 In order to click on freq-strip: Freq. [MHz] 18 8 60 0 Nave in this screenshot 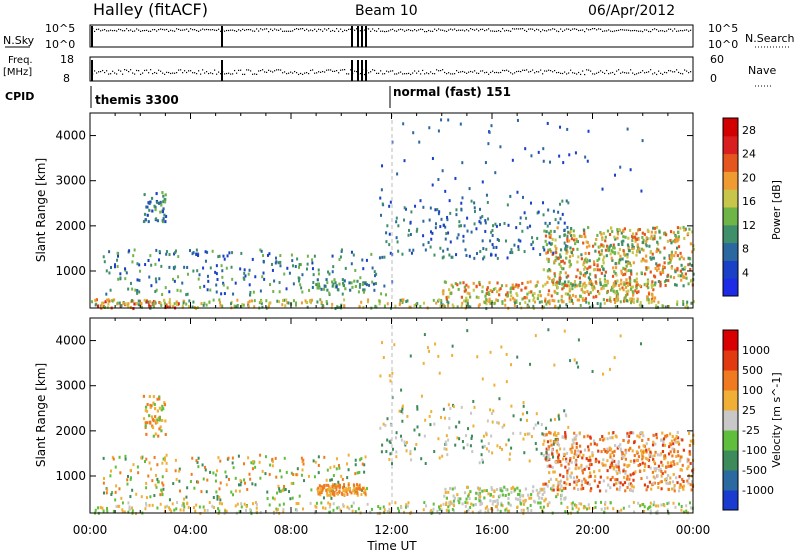, I will do `click(389, 70)`.